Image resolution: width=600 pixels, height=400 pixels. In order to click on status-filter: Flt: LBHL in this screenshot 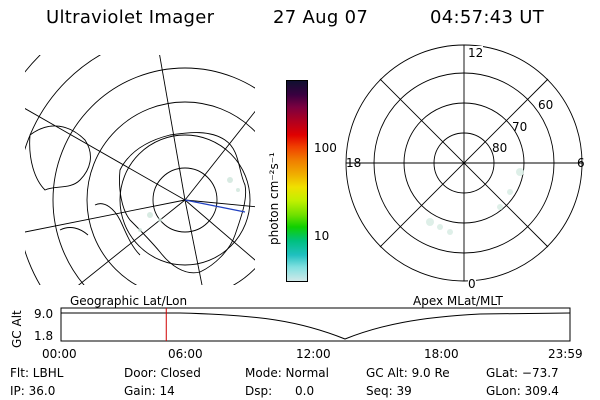, I will do `click(37, 373)`.